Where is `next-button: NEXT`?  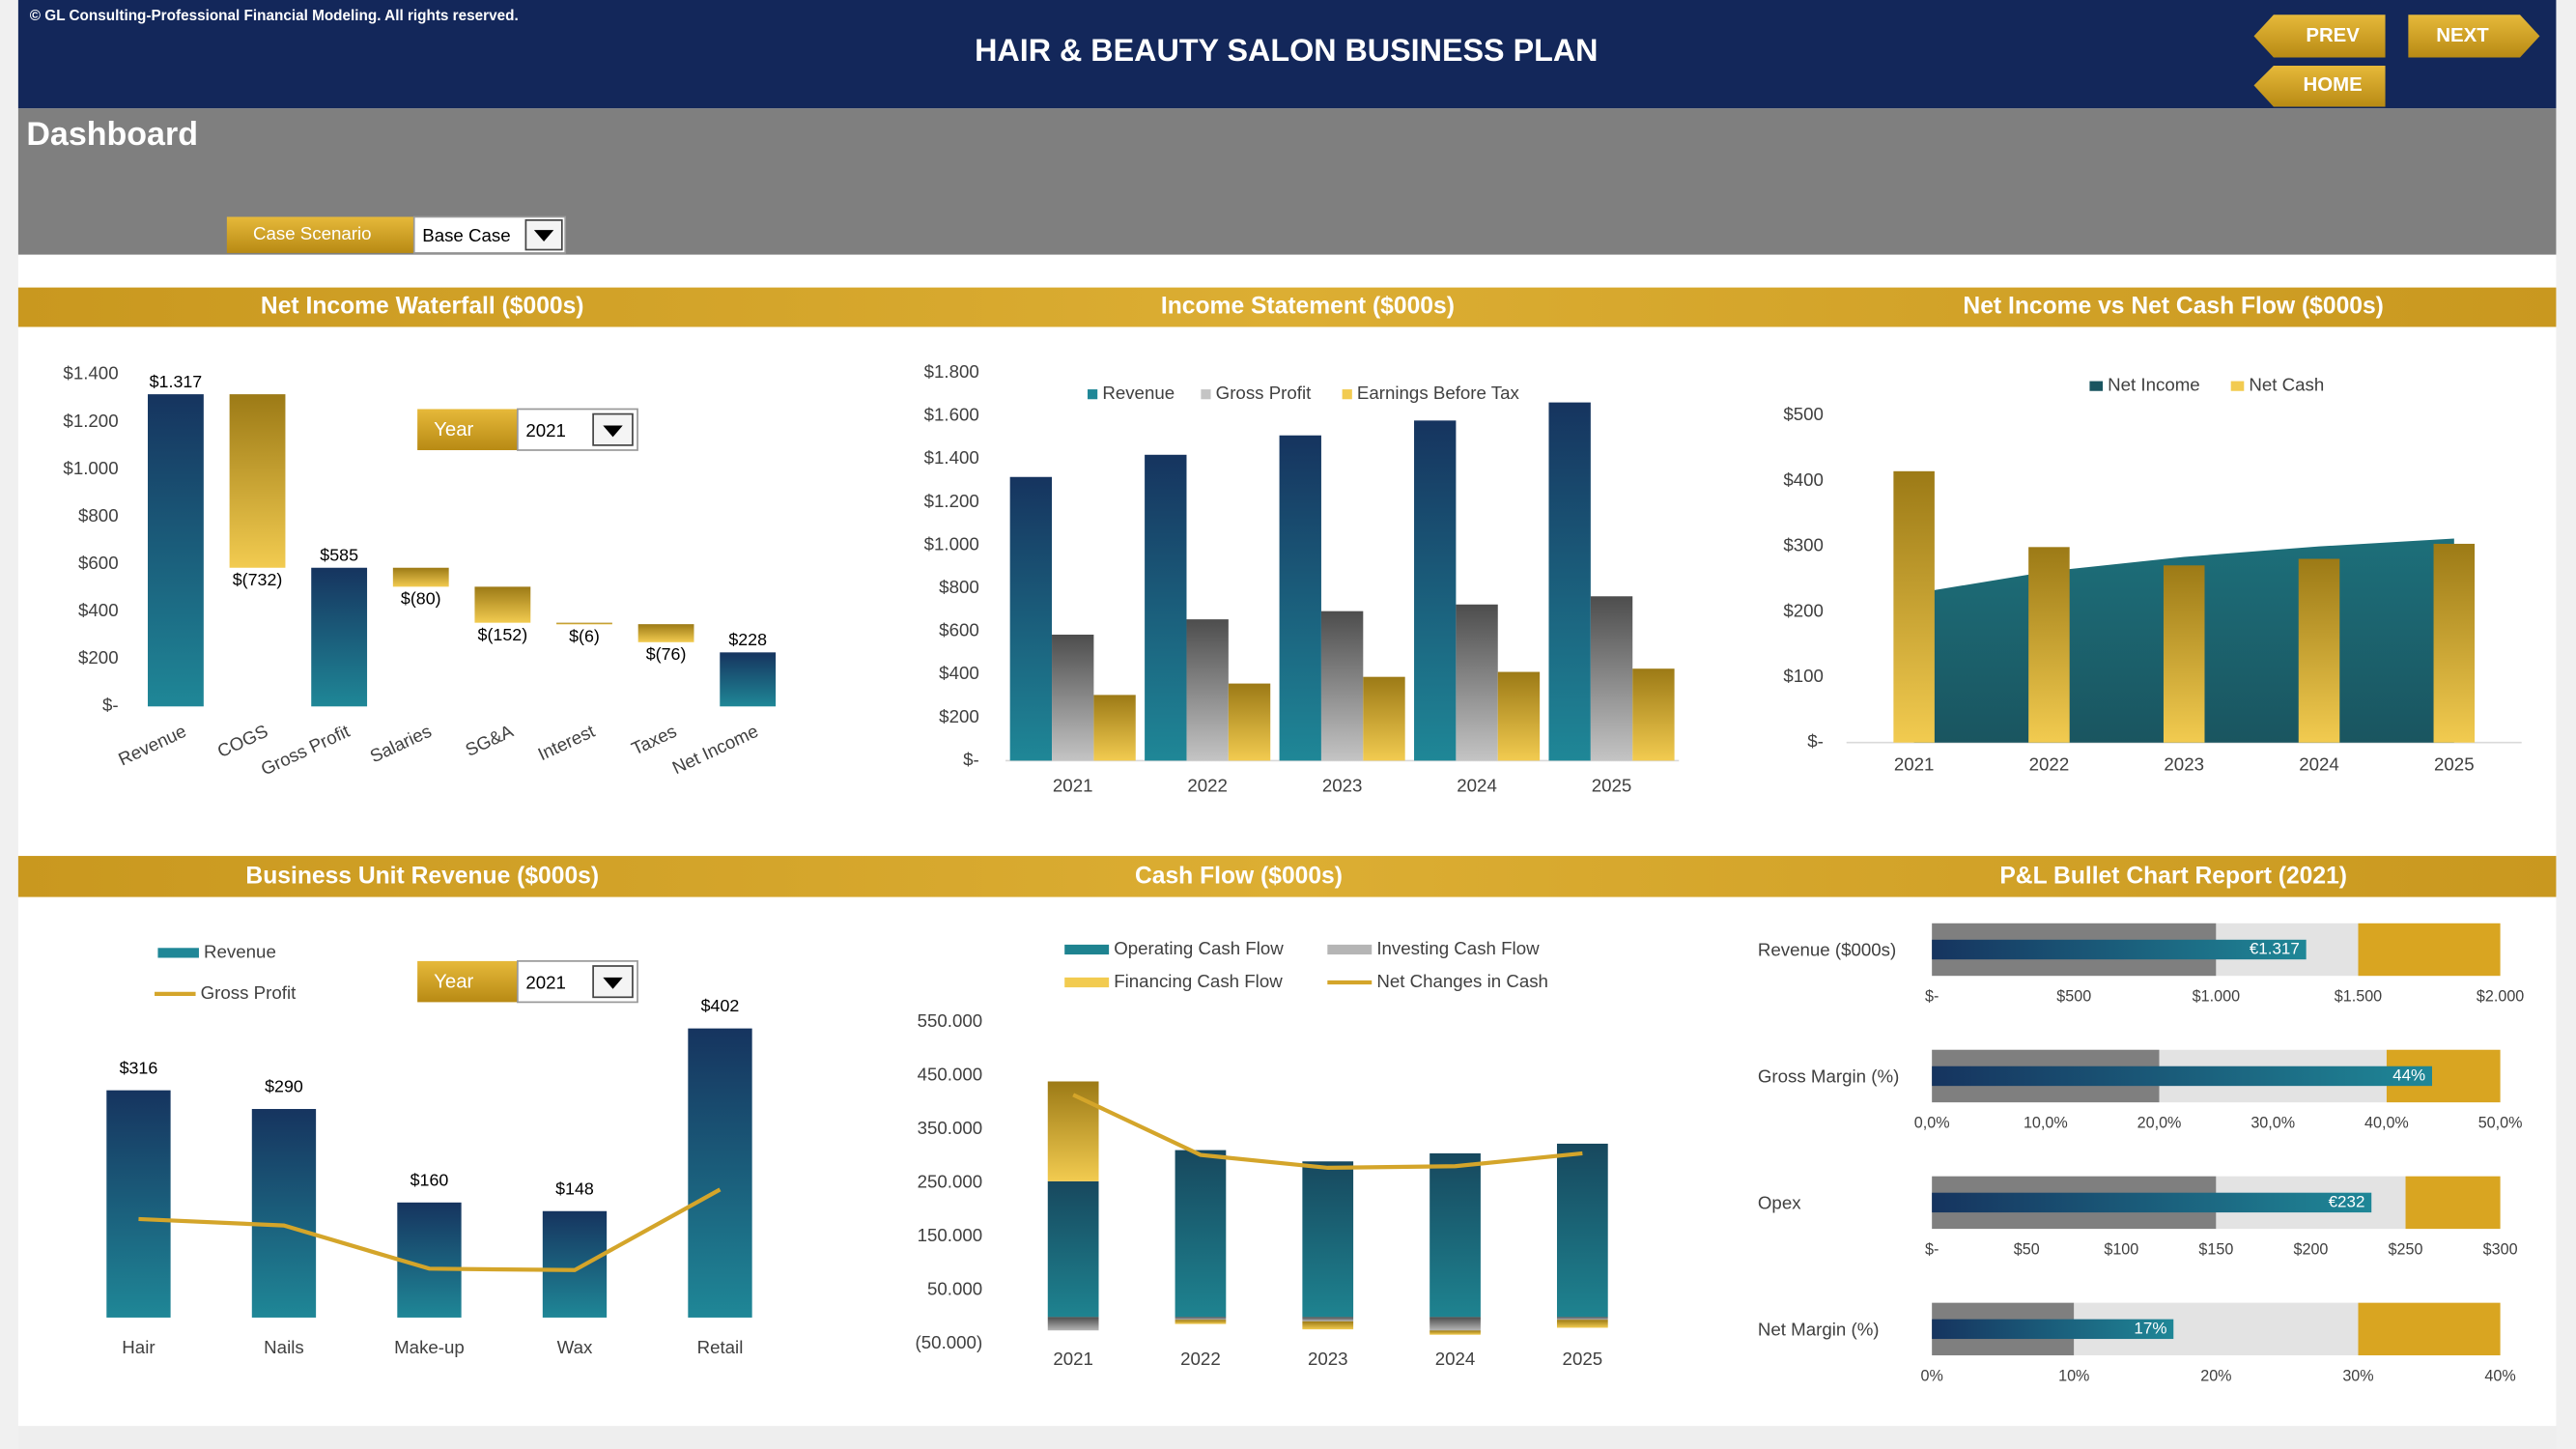 next-button: NEXT is located at coordinates (2474, 36).